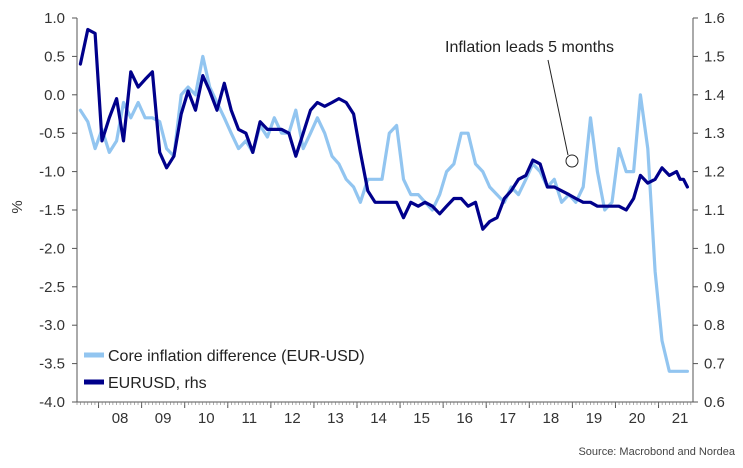  What do you see at coordinates (714, 133) in the screenshot?
I see `right-y-tick-label: 1.3` at bounding box center [714, 133].